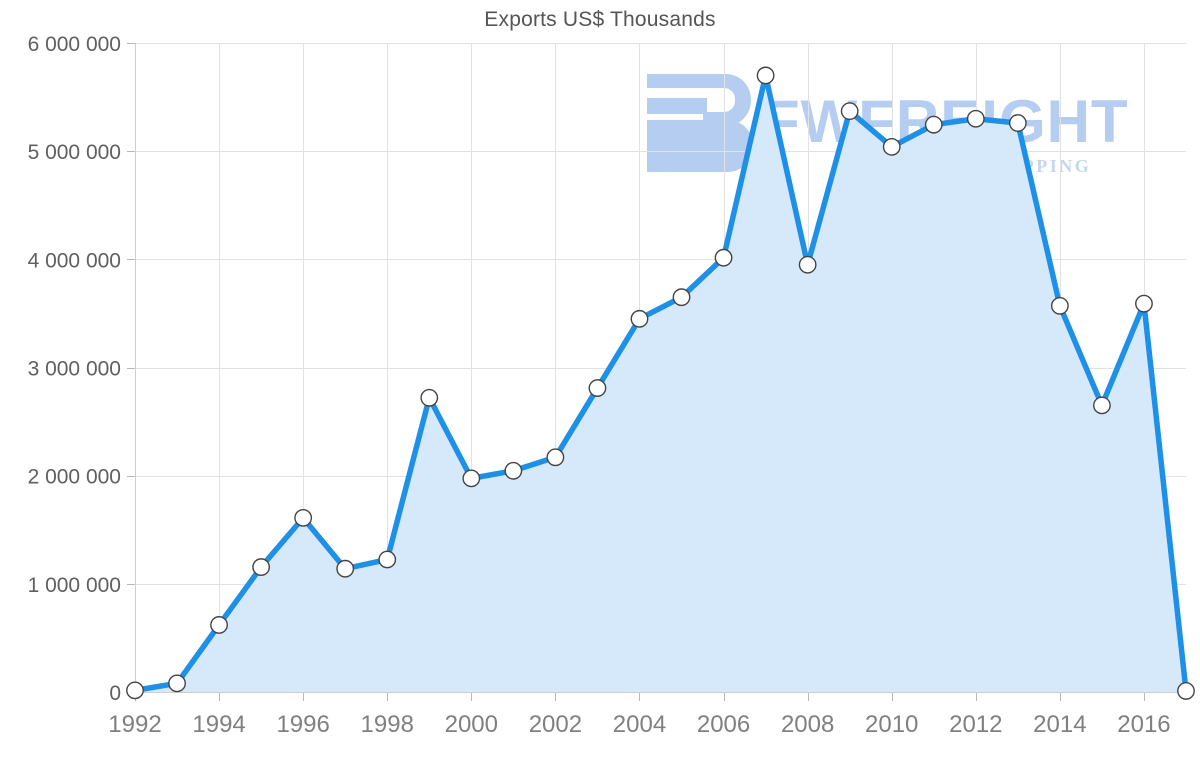 This screenshot has height=763, width=1200. I want to click on y-axis-tick-label: 0, so click(115, 693).